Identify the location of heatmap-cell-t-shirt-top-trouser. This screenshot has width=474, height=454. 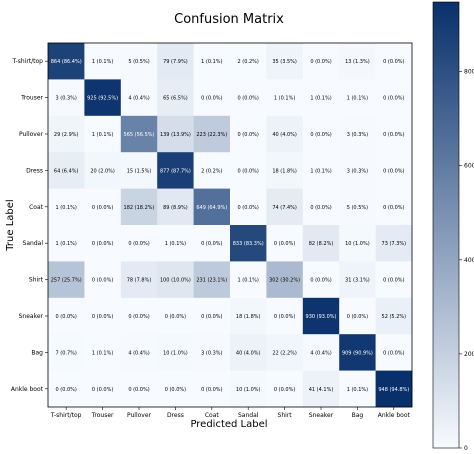
(103, 61).